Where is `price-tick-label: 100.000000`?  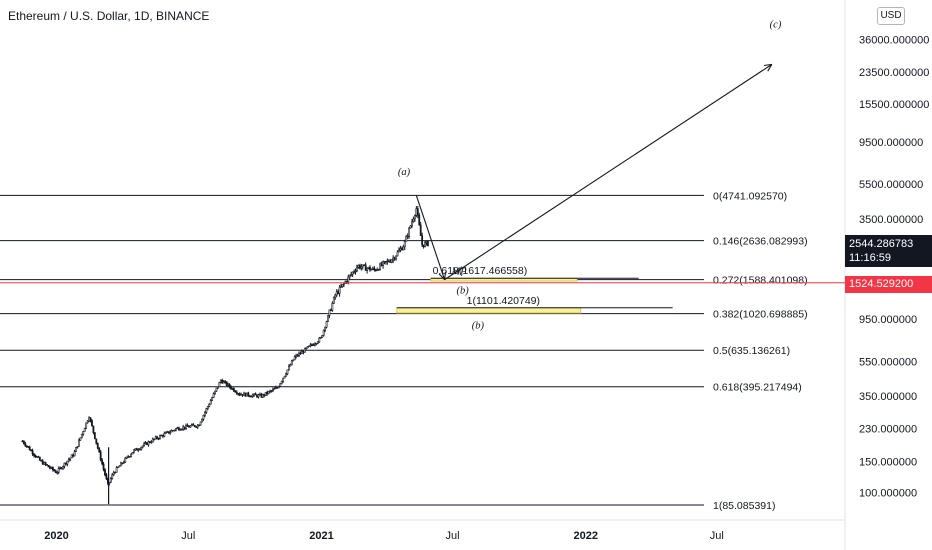
price-tick-label: 100.000000 is located at coordinates (888, 494).